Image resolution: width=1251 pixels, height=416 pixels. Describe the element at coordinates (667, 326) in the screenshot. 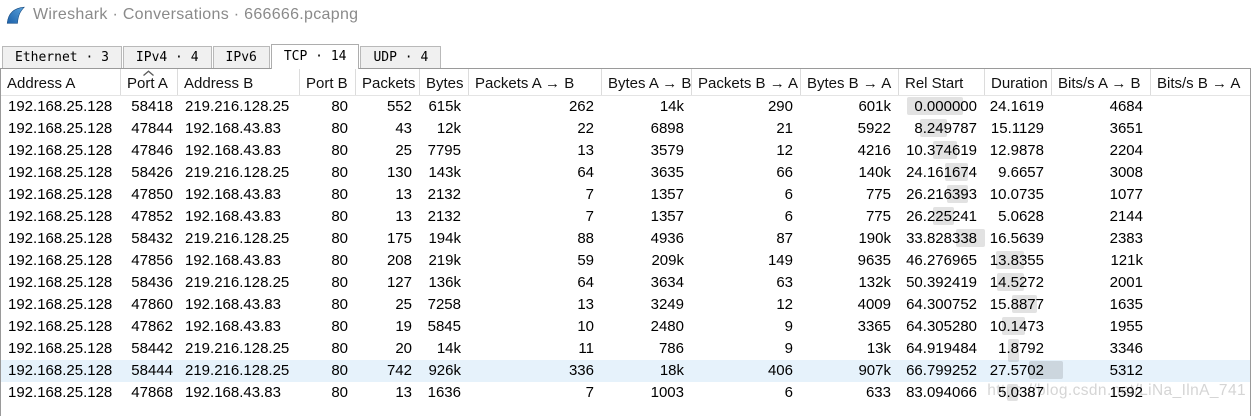

I see `cell: 2480` at that location.